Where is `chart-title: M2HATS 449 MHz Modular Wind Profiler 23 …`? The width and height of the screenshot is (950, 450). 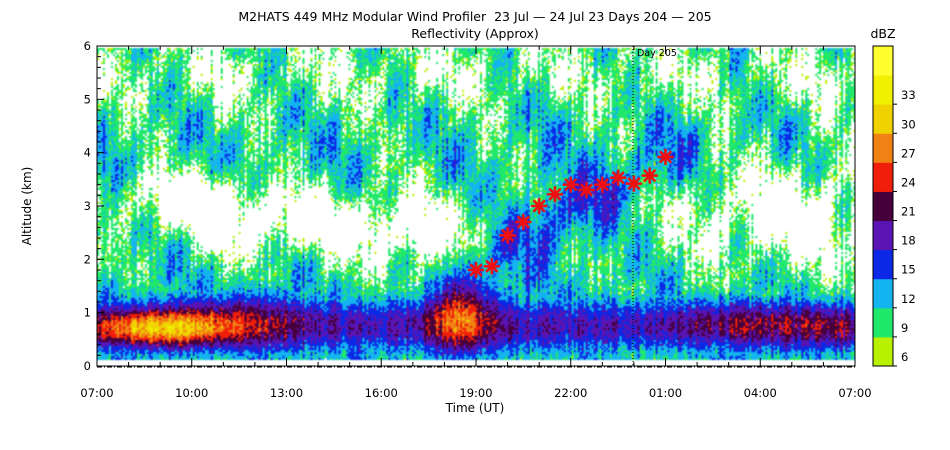
chart-title: M2HATS 449 MHz Modular Wind Profiler 23 … is located at coordinates (474, 16).